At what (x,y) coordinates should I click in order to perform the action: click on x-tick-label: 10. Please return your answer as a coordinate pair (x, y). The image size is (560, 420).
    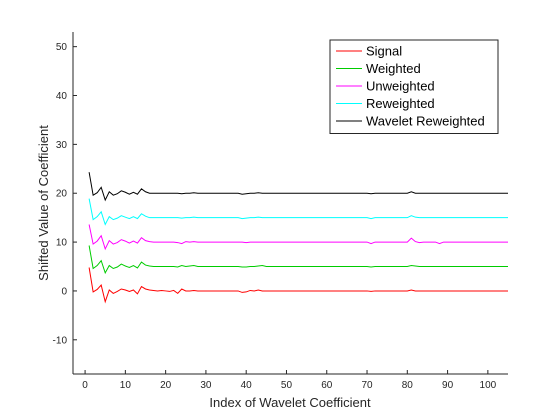
    Looking at the image, I should click on (126, 385).